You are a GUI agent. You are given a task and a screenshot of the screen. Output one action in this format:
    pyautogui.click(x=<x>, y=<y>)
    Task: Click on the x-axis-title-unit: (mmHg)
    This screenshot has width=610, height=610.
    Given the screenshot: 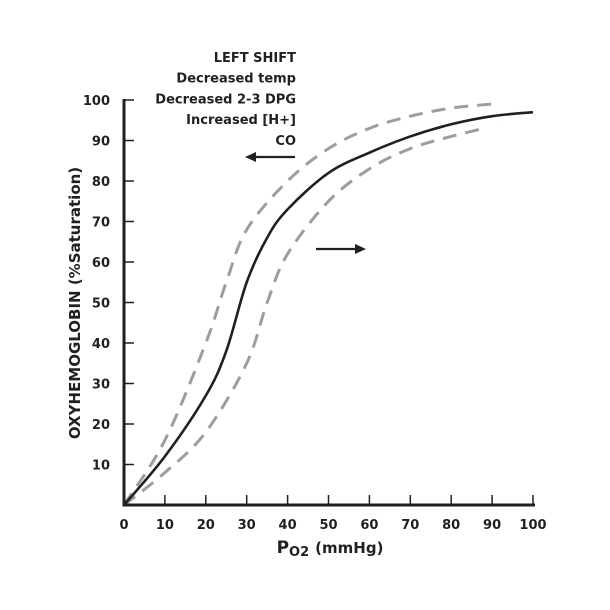 What is the action you would take?
    pyautogui.click(x=349, y=548)
    